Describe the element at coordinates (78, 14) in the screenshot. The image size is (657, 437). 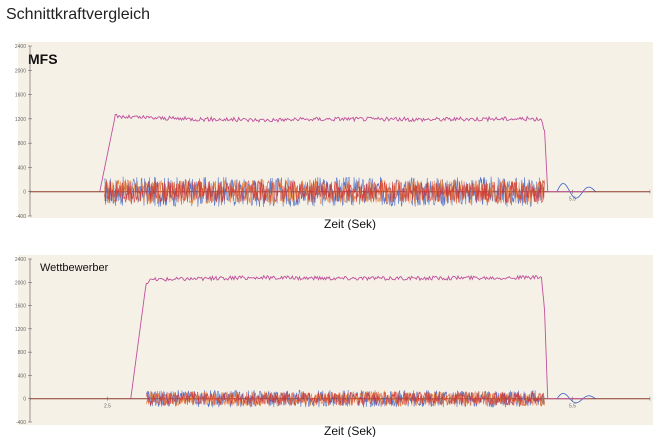
I see `page-title: Schnittkraftvergleich` at that location.